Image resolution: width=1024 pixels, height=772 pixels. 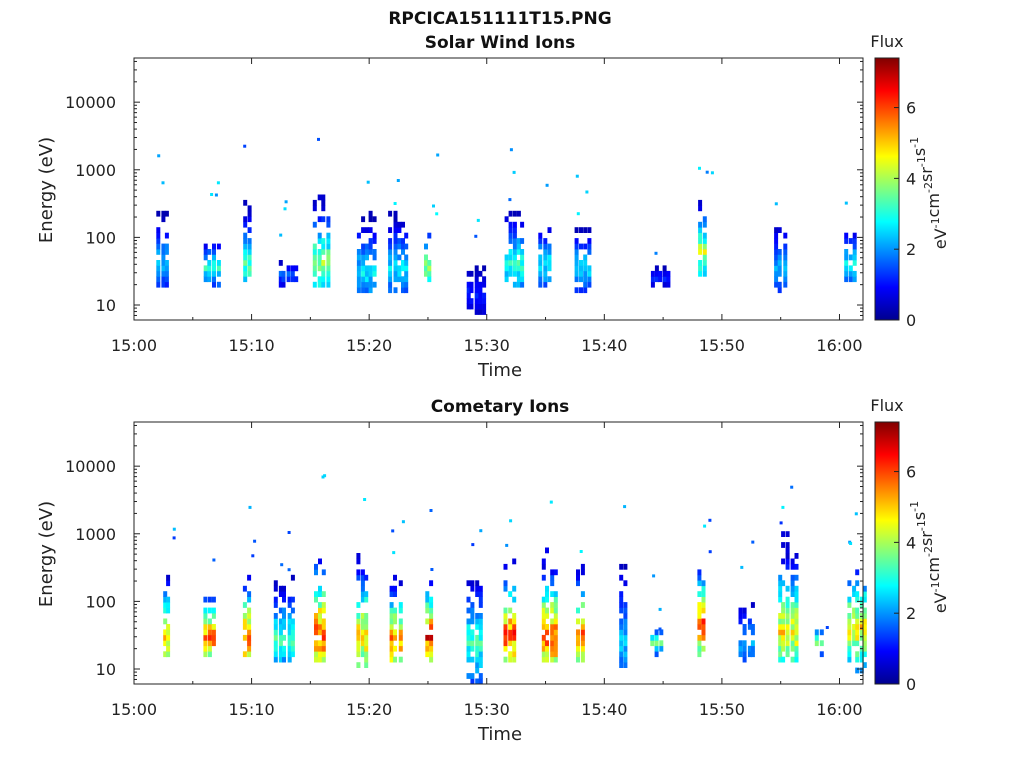 I want to click on colorbar: Flux 0 2 4 6 eV-1cm-2sr-1s-1, so click(x=910, y=181).